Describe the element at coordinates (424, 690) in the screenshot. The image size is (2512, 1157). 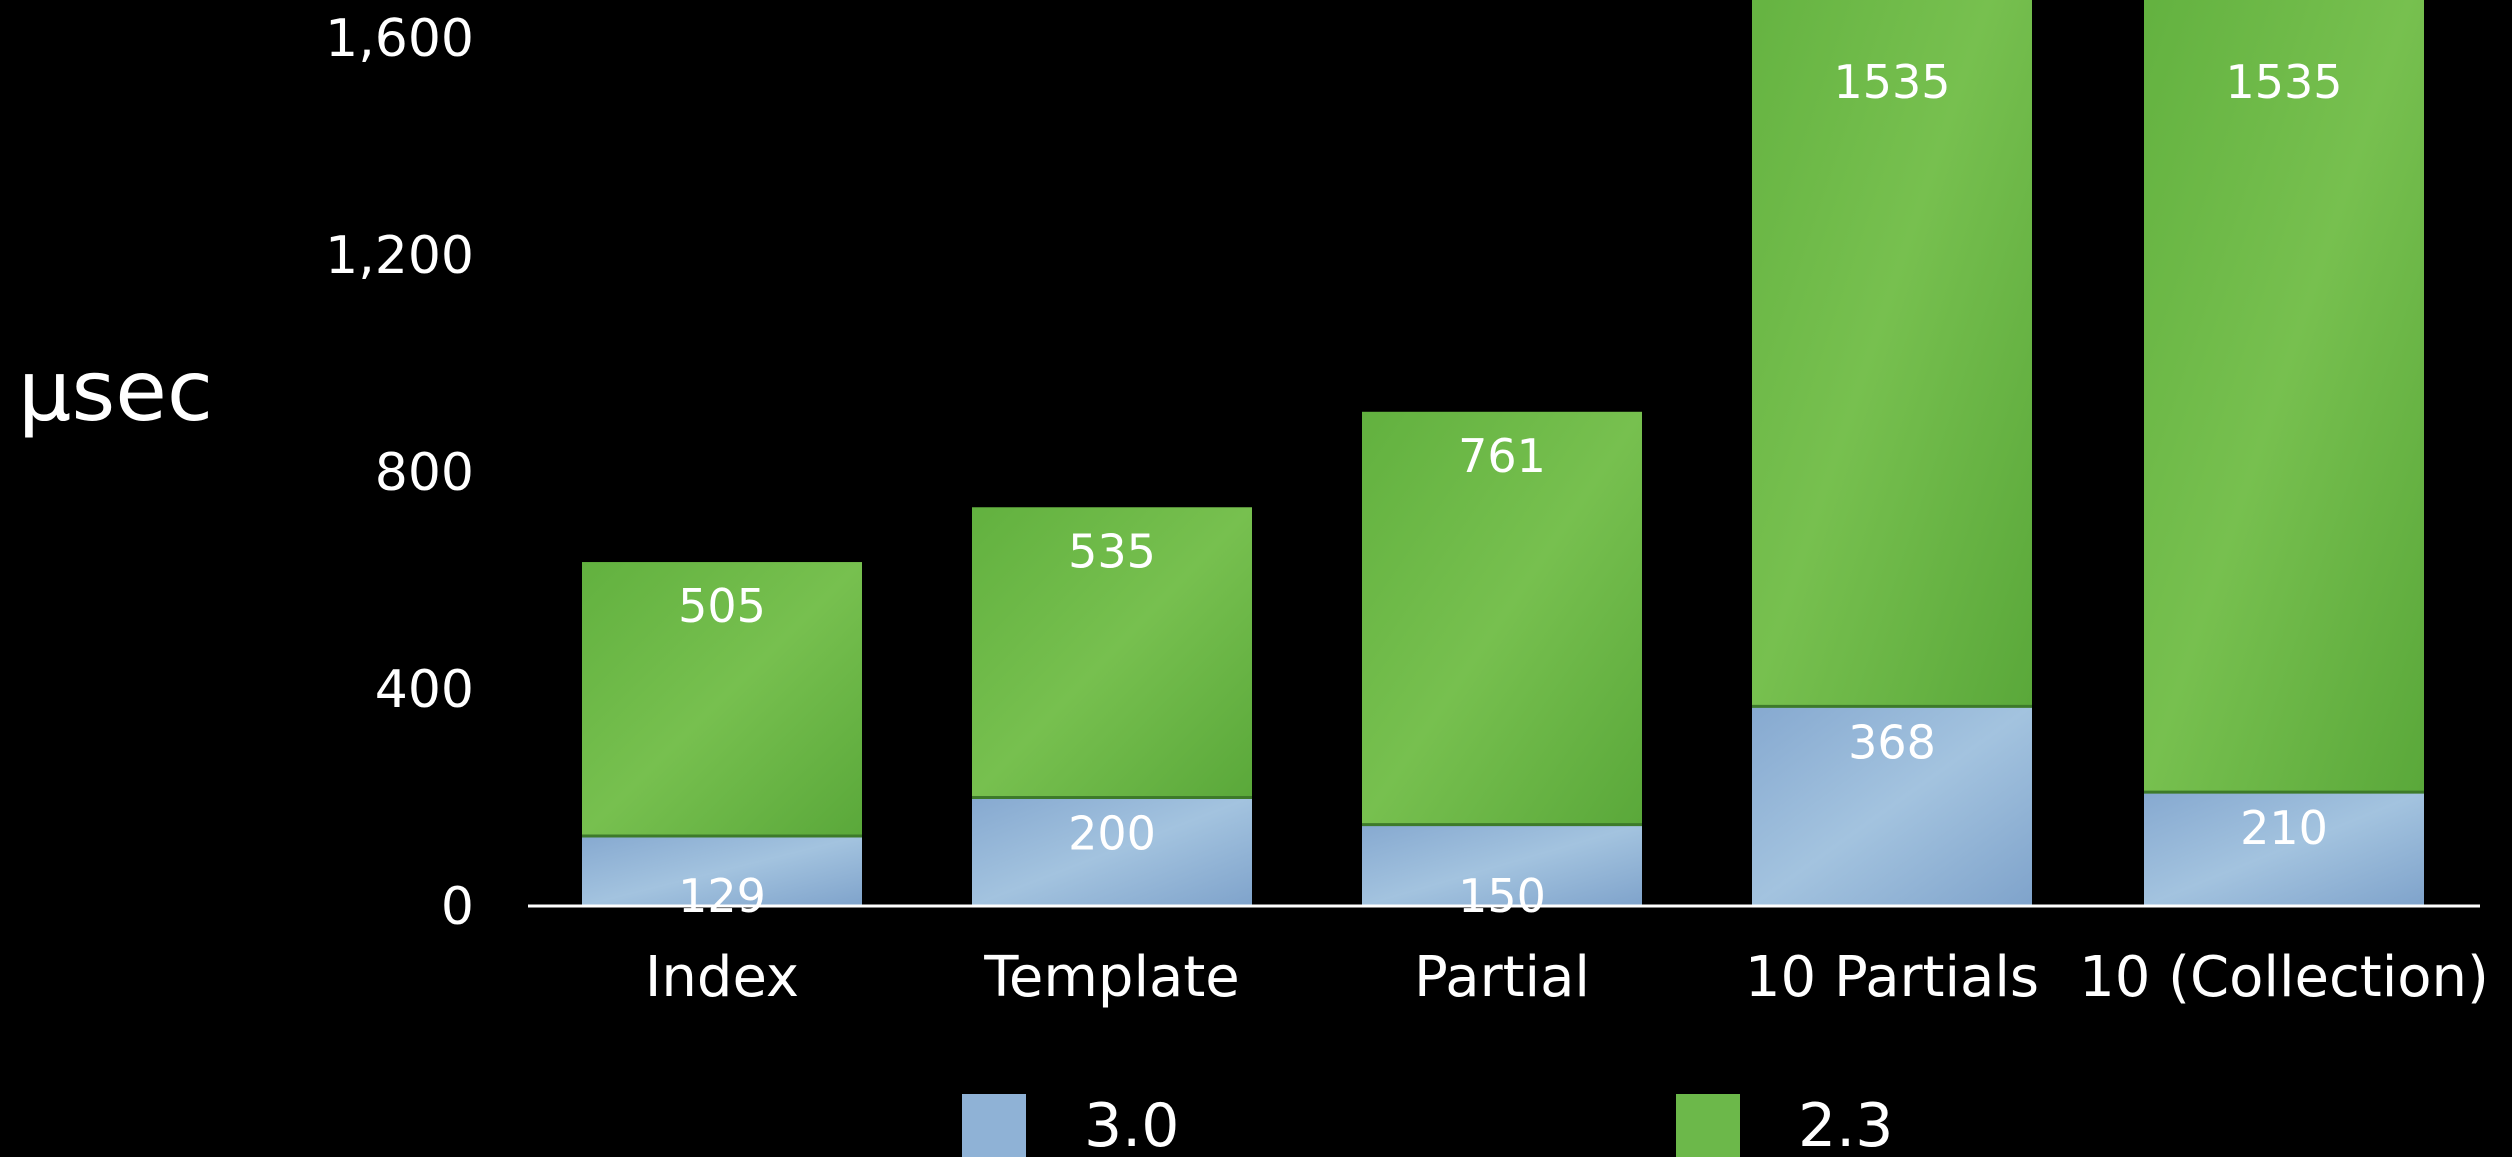
I see `y-tick-label: 400` at that location.